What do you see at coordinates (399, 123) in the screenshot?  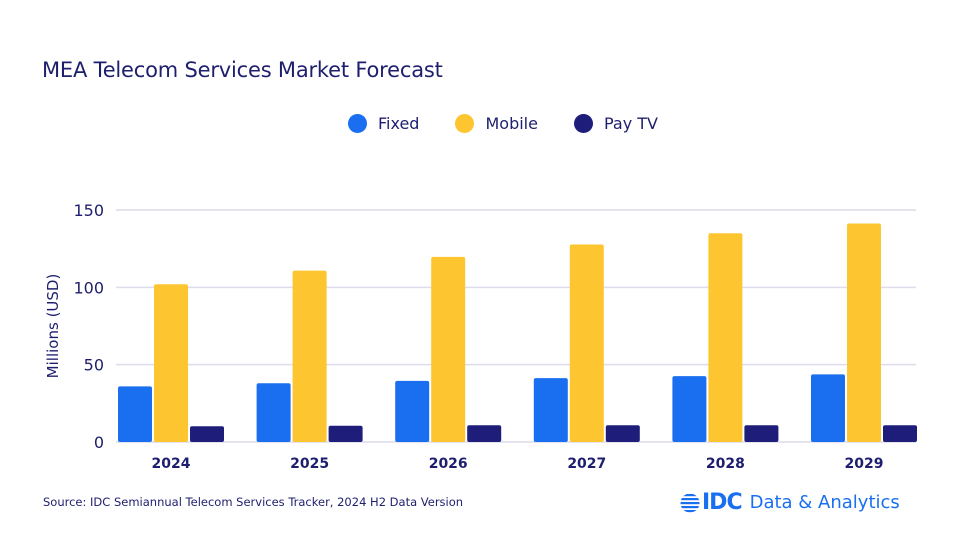 I see `legend-label-fixed: Fixed` at bounding box center [399, 123].